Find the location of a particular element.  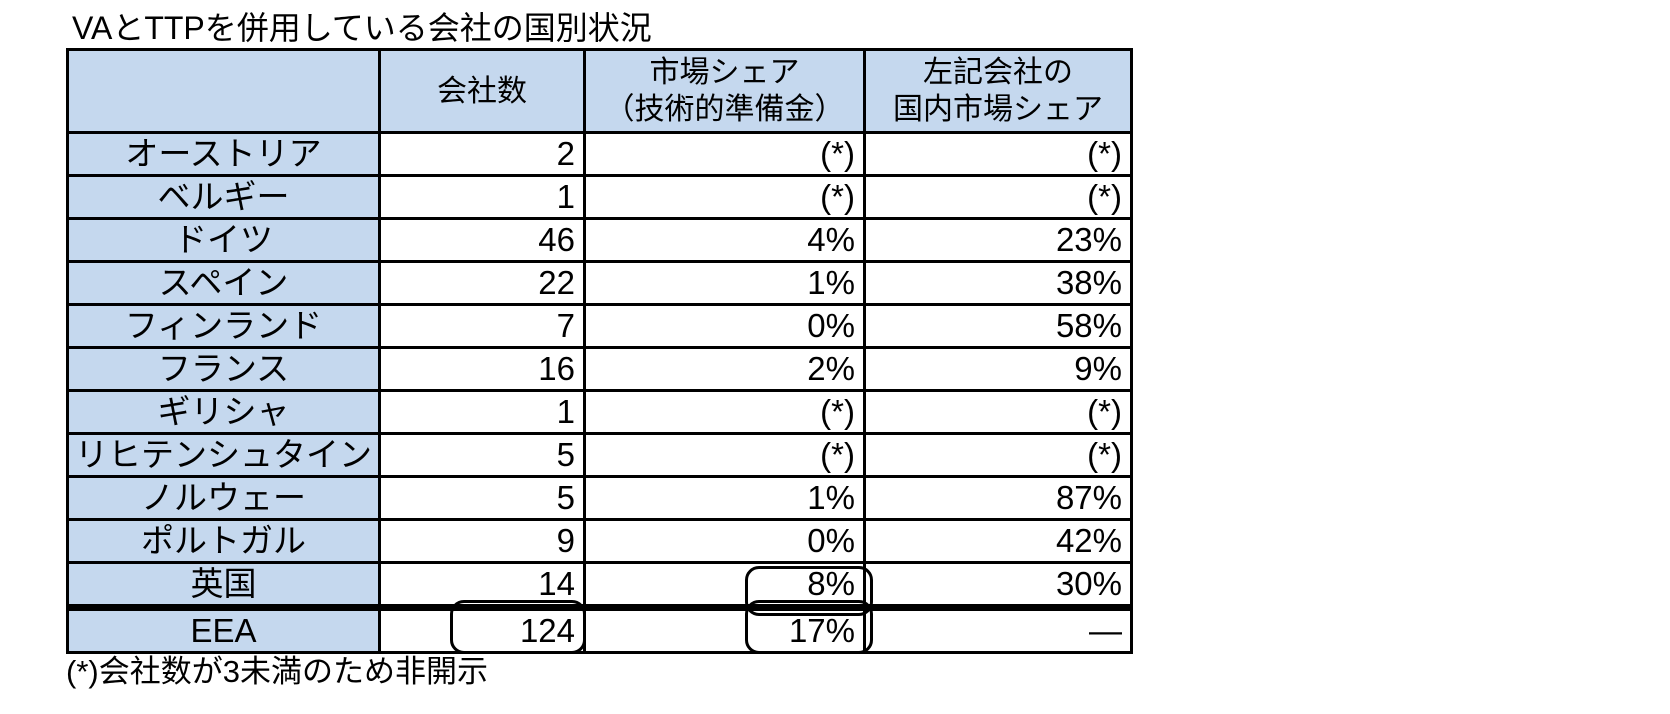

companies-cell: 22 is located at coordinates (482, 283).